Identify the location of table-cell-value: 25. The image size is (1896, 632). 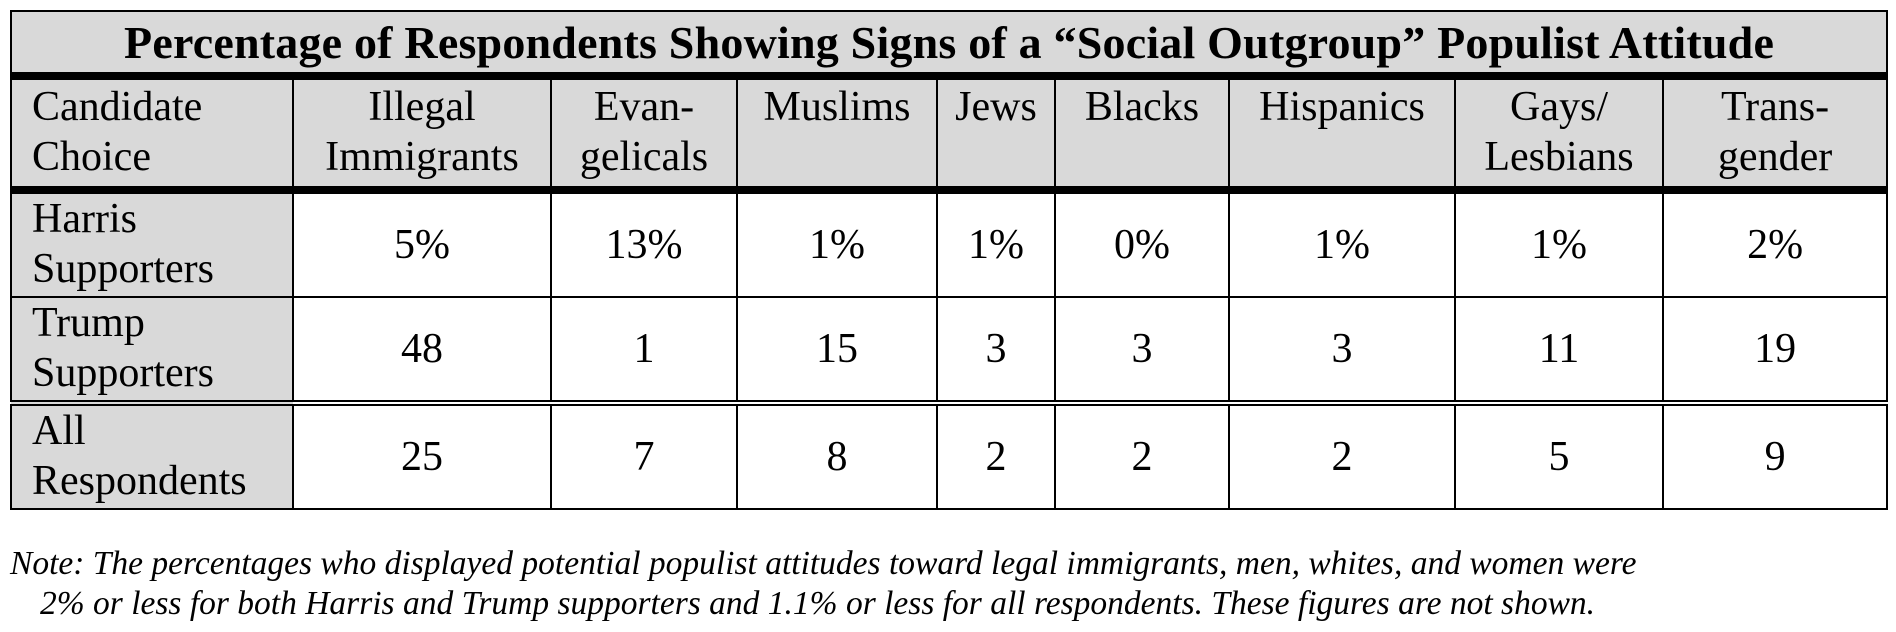
(422, 456).